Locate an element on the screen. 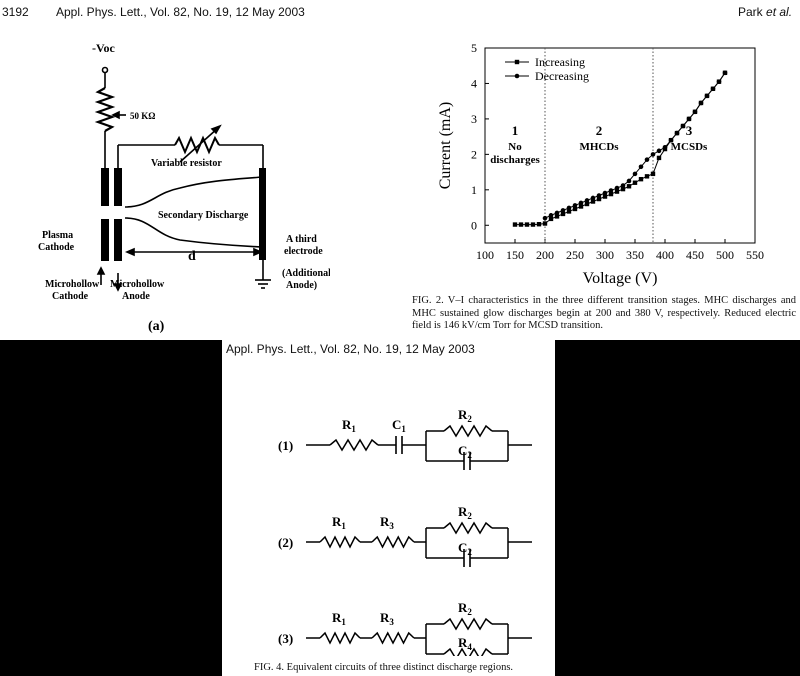 This screenshot has height=676, width=800. third-electrode-label-2: electrode is located at coordinates (303, 251).